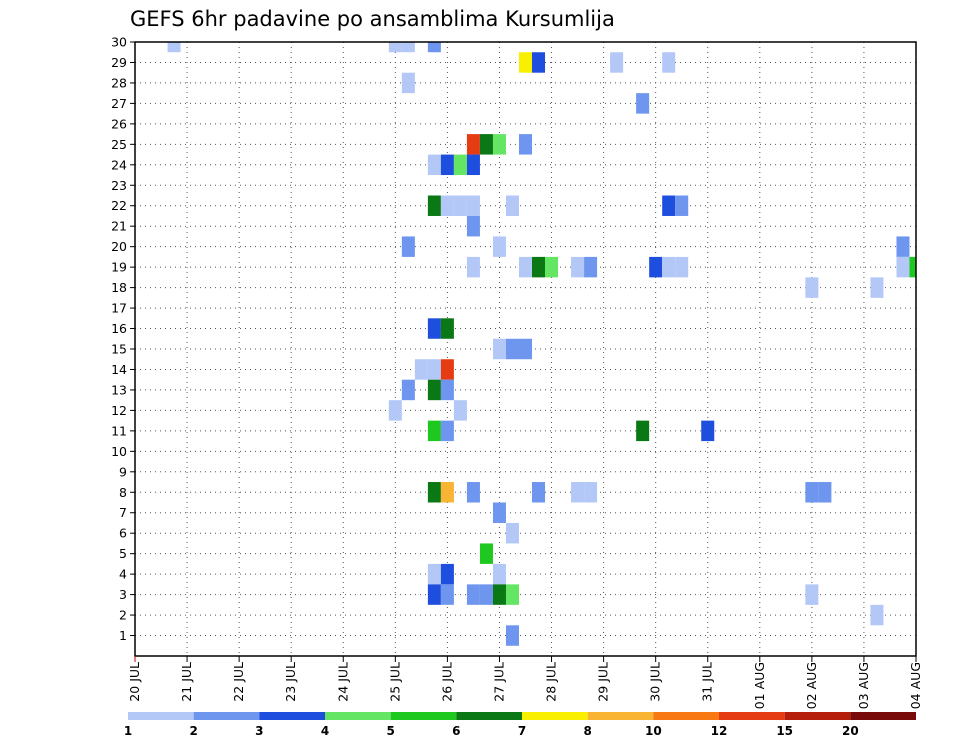 The width and height of the screenshot is (960, 742). What do you see at coordinates (784, 731) in the screenshot?
I see `legend-label: 15` at bounding box center [784, 731].